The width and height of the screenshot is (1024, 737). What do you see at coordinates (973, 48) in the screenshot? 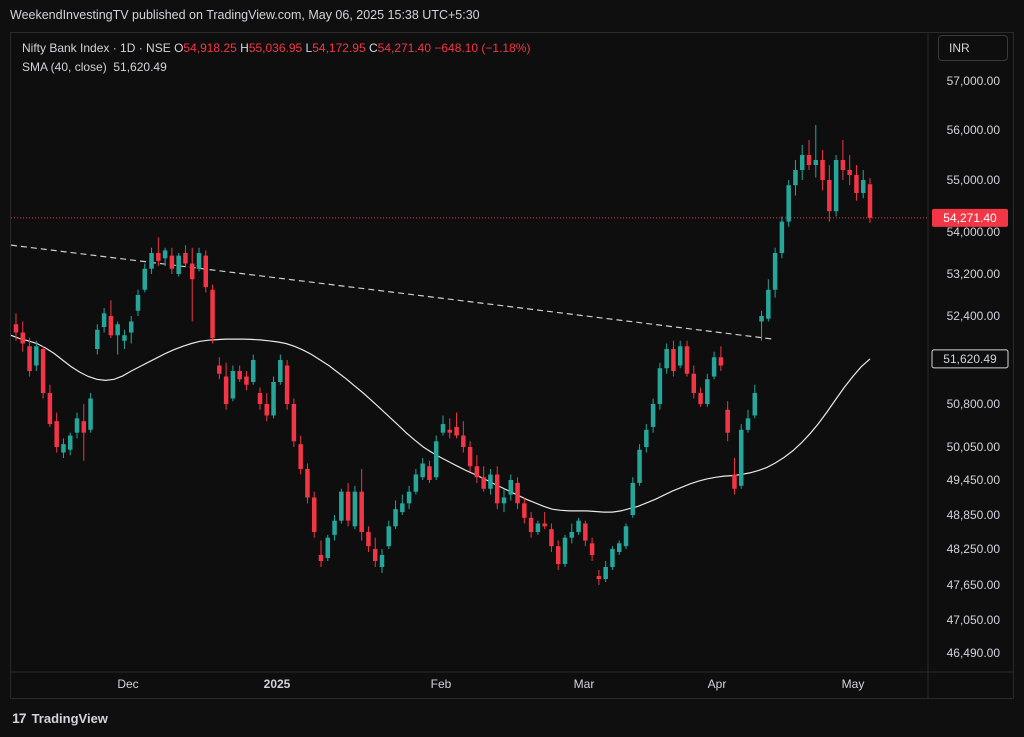
I see `currency-button: INR` at bounding box center [973, 48].